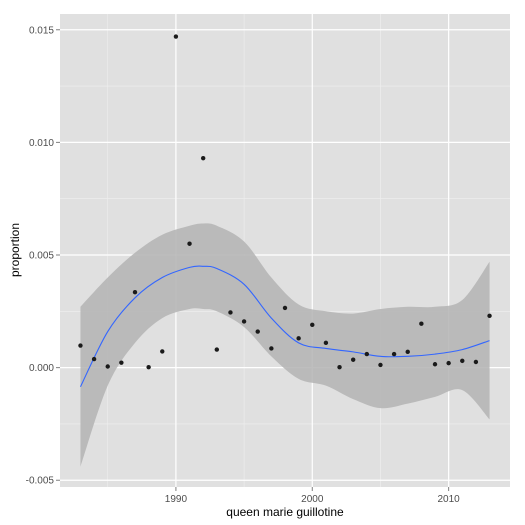 The height and width of the screenshot is (525, 525). I want to click on y-tick-label: 0.005, so click(41, 256).